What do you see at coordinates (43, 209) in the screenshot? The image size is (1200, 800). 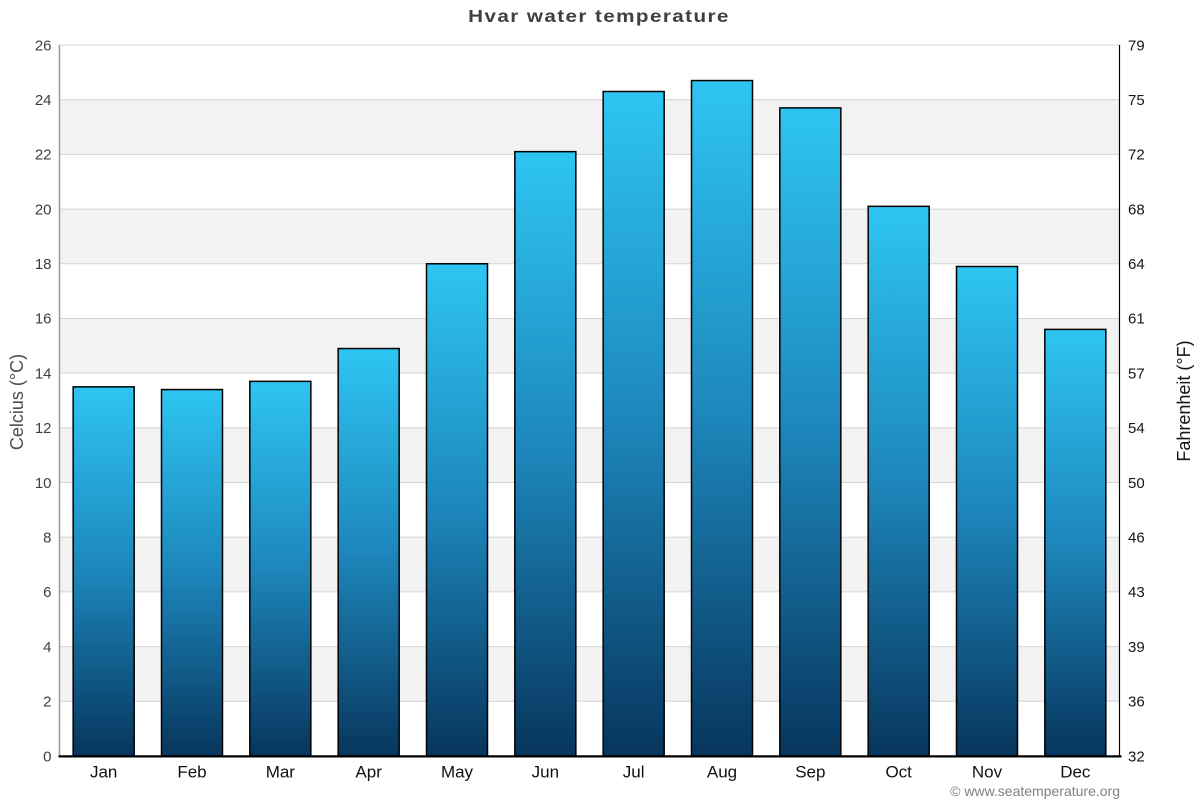 I see `svg-text: 20` at bounding box center [43, 209].